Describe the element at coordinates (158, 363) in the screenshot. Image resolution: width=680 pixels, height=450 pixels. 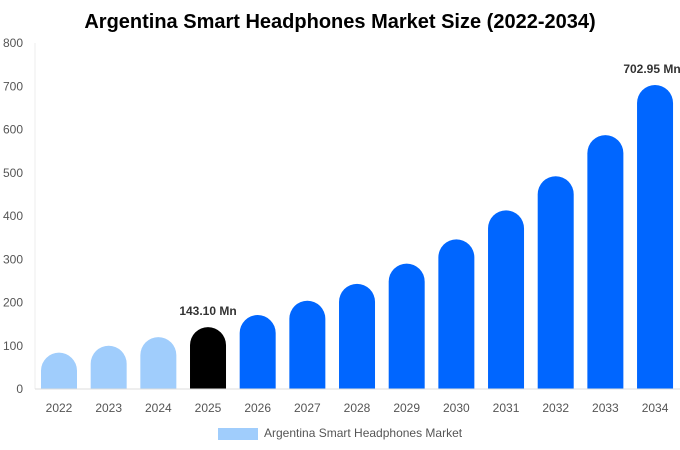
I see `bar-2024` at that location.